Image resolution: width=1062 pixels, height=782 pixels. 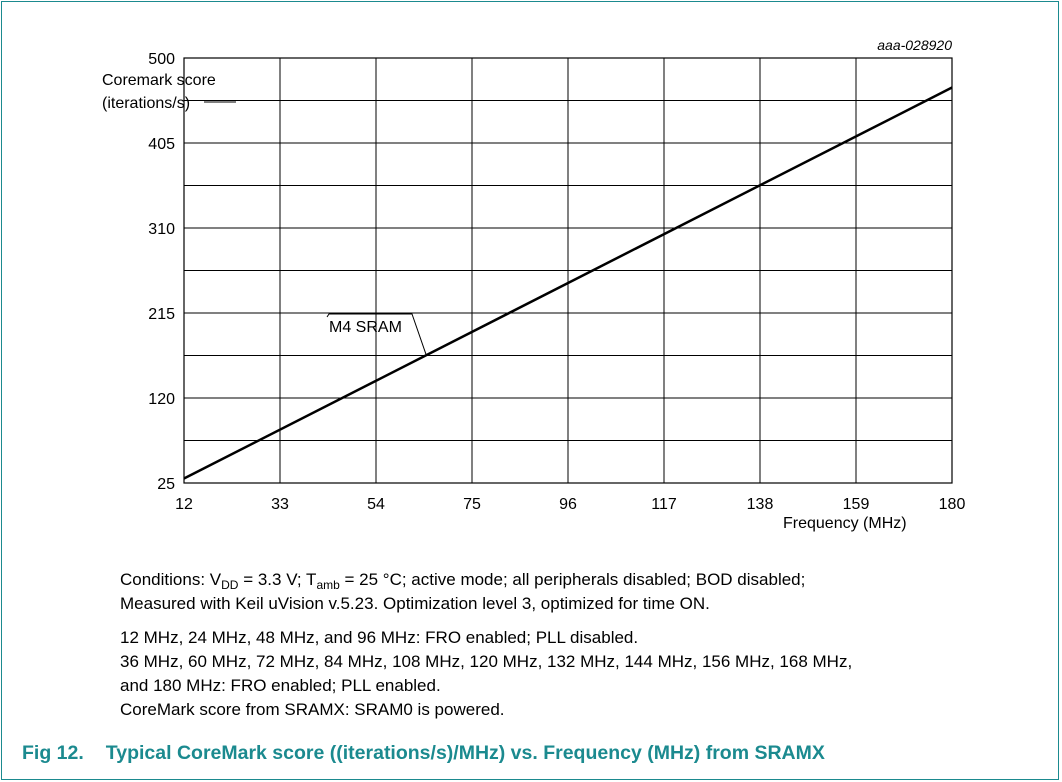 What do you see at coordinates (161, 229) in the screenshot?
I see `y-tick-label: 310` at bounding box center [161, 229].